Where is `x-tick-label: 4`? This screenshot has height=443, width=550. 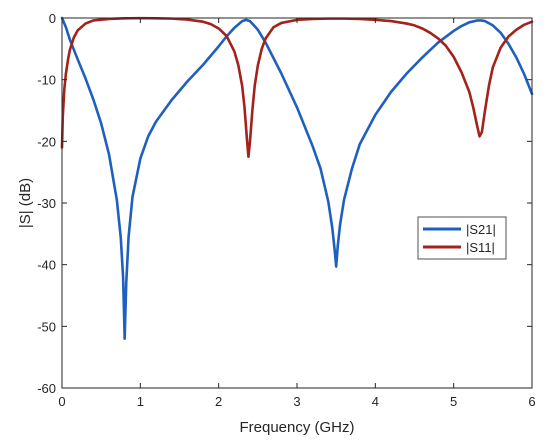 x-tick-label: 4 is located at coordinates (375, 401).